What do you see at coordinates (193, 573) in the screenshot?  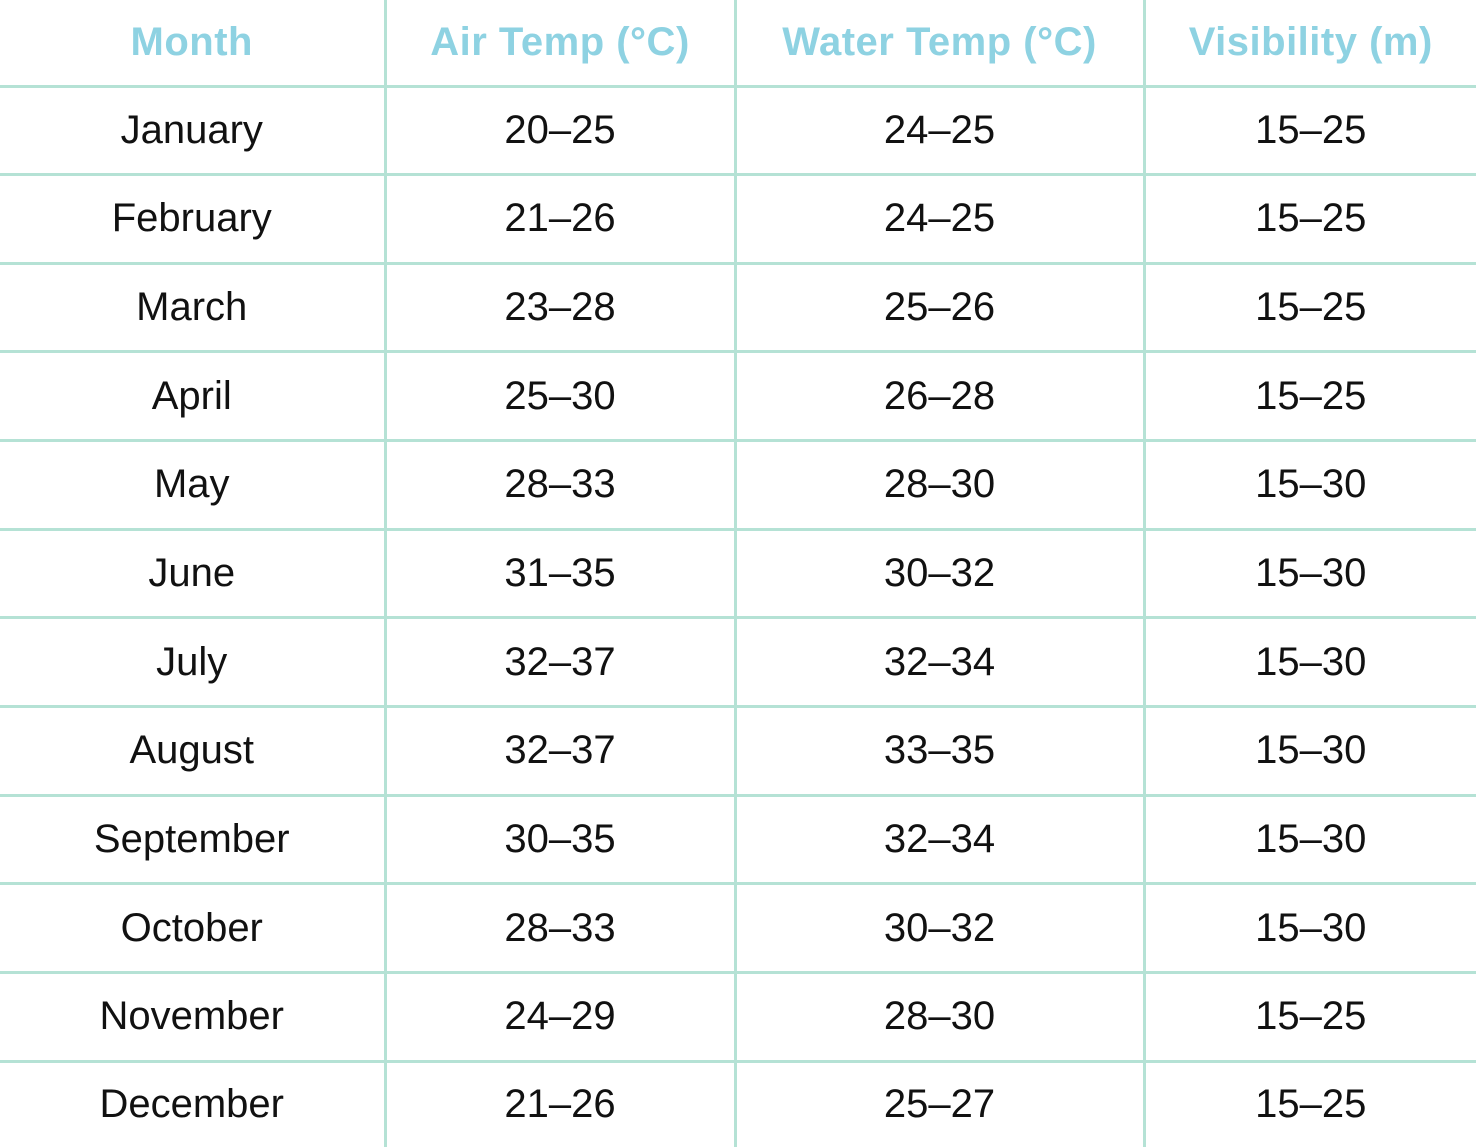 I see `month-cell: June` at bounding box center [193, 573].